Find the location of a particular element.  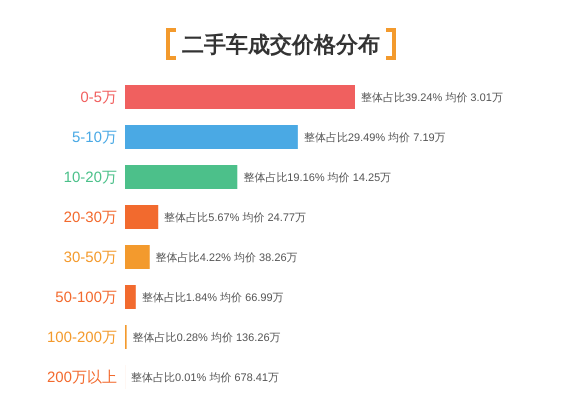

y-tick-label: 30-50万 is located at coordinates (90, 257).